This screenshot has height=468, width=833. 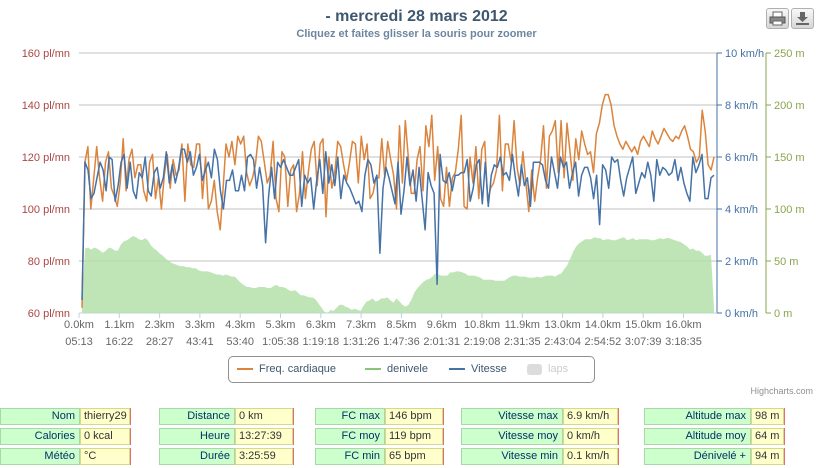 I want to click on stat-label: FC min, so click(x=350, y=456).